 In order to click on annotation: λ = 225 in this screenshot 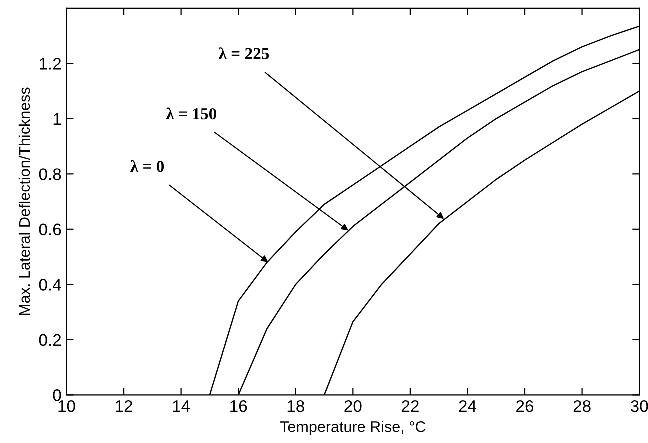, I will do `click(244, 54)`.